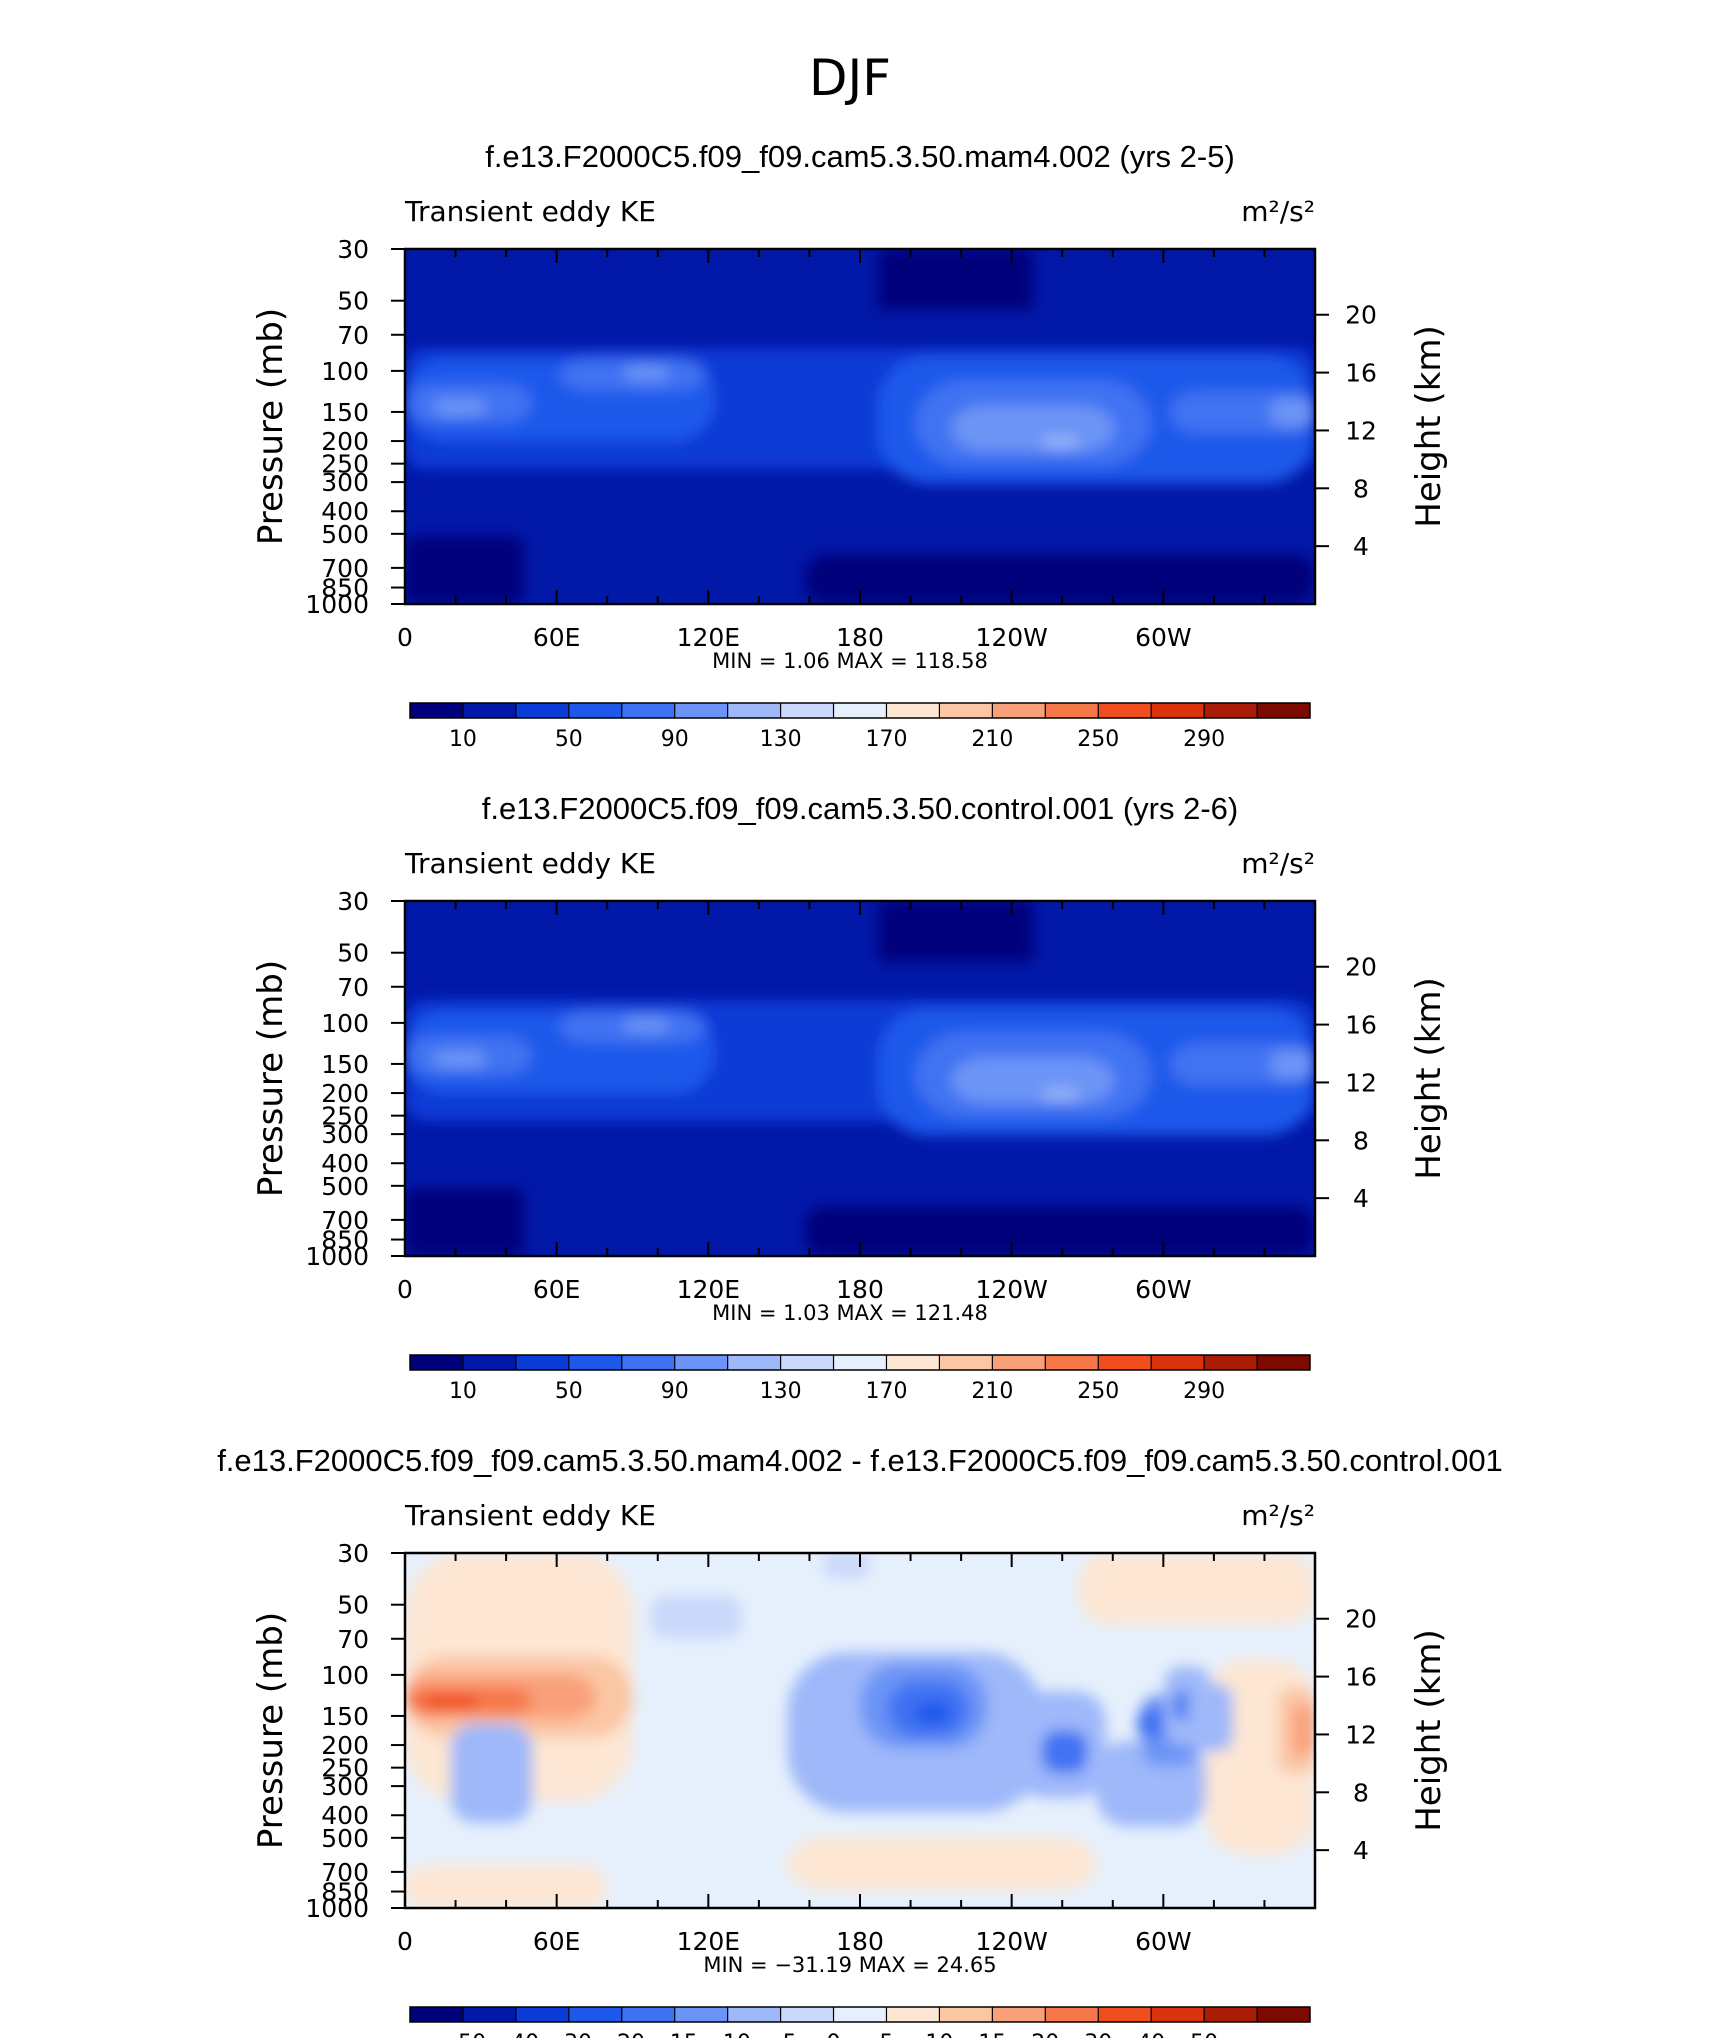 This screenshot has height=2038, width=1710. I want to click on min-max-text: MIN = 1.03 MAX = 121.48, so click(850, 1313).